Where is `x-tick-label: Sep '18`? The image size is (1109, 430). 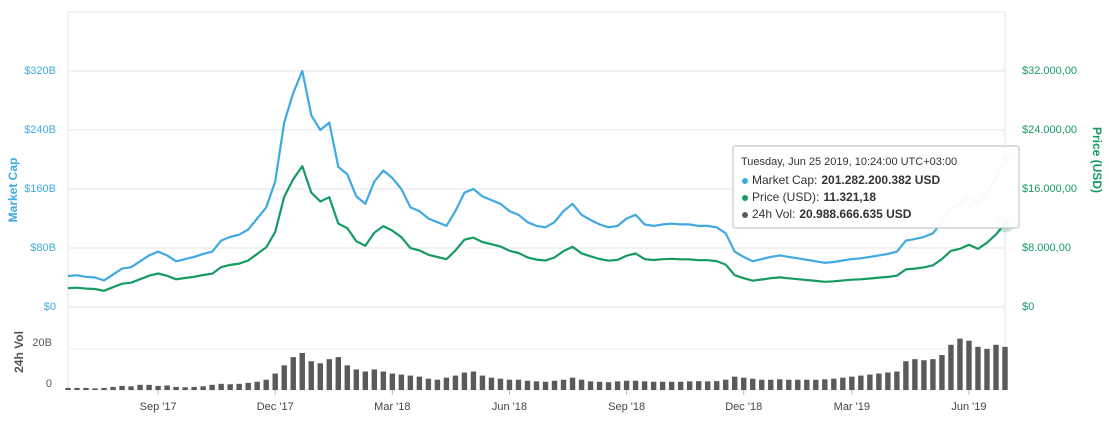 x-tick-label: Sep '18 is located at coordinates (626, 407).